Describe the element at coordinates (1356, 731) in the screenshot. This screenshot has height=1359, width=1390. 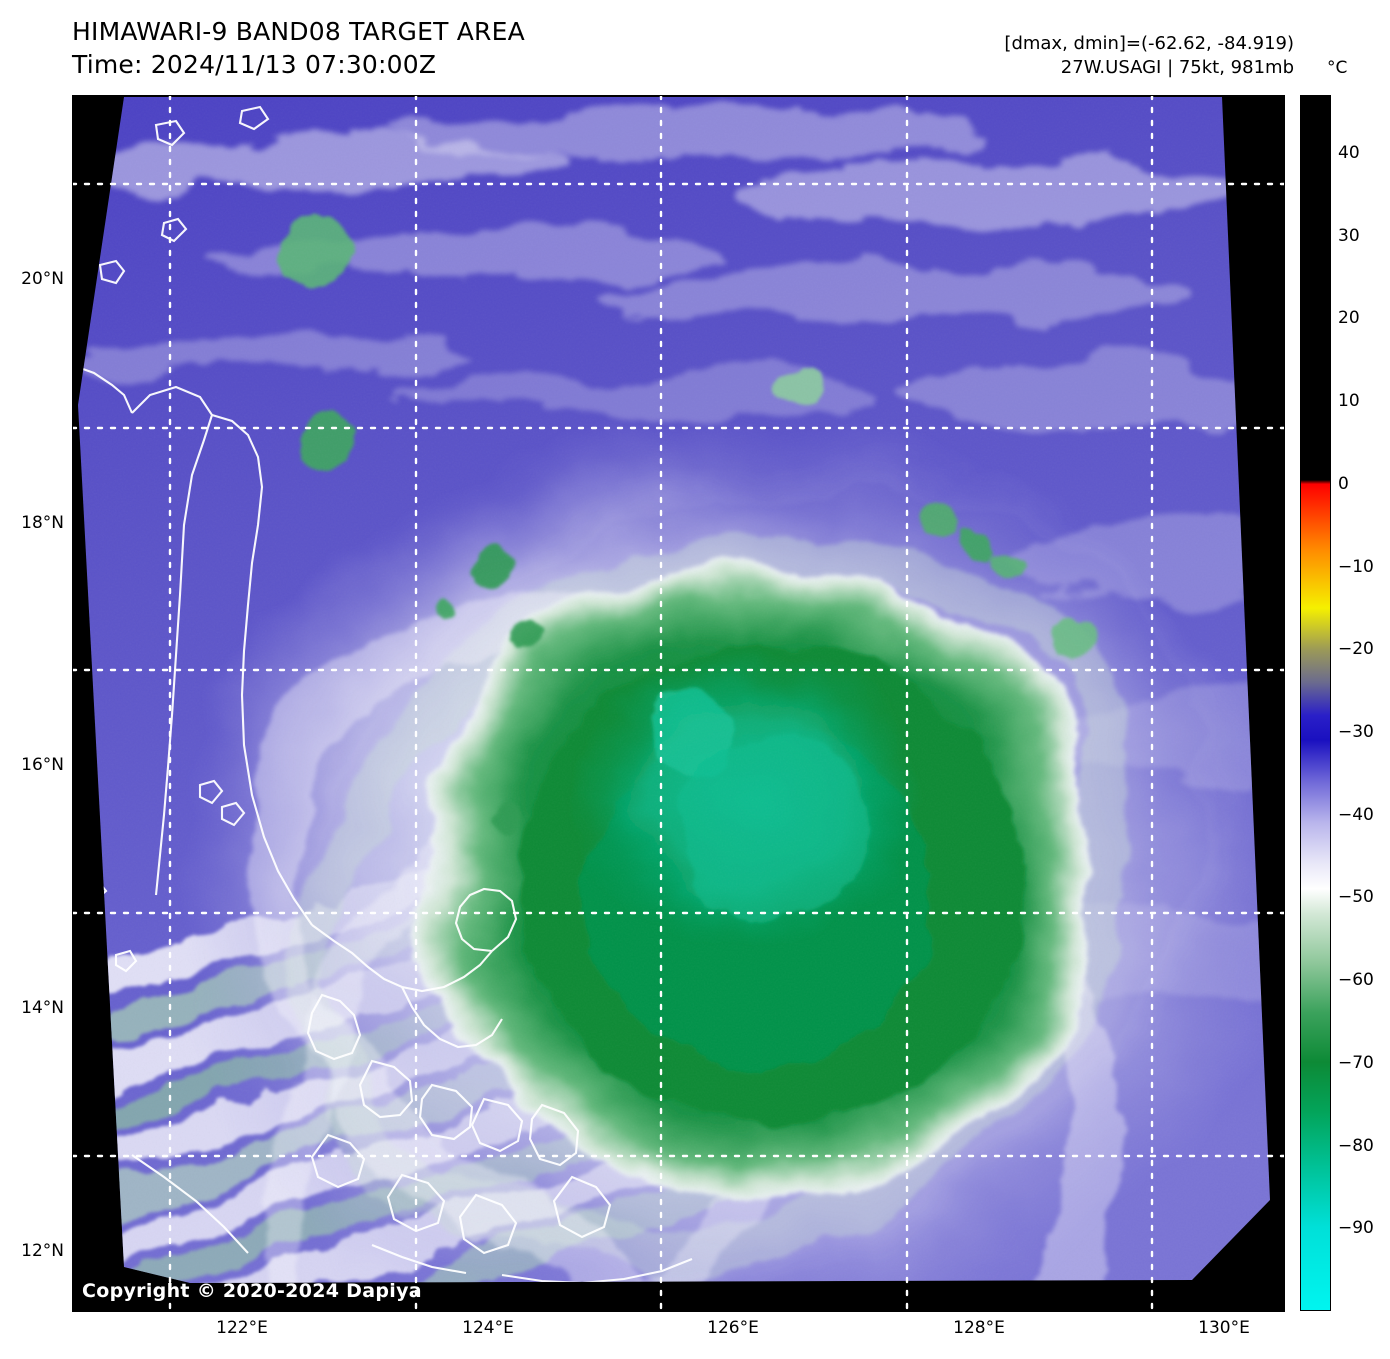
I see `colorbar-tick-label: −30` at that location.